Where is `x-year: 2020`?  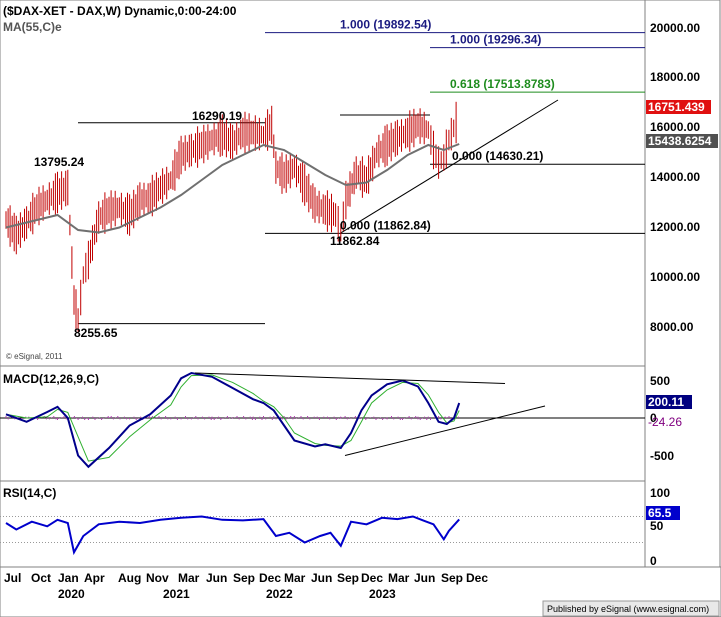
x-year: 2020 is located at coordinates (71, 594).